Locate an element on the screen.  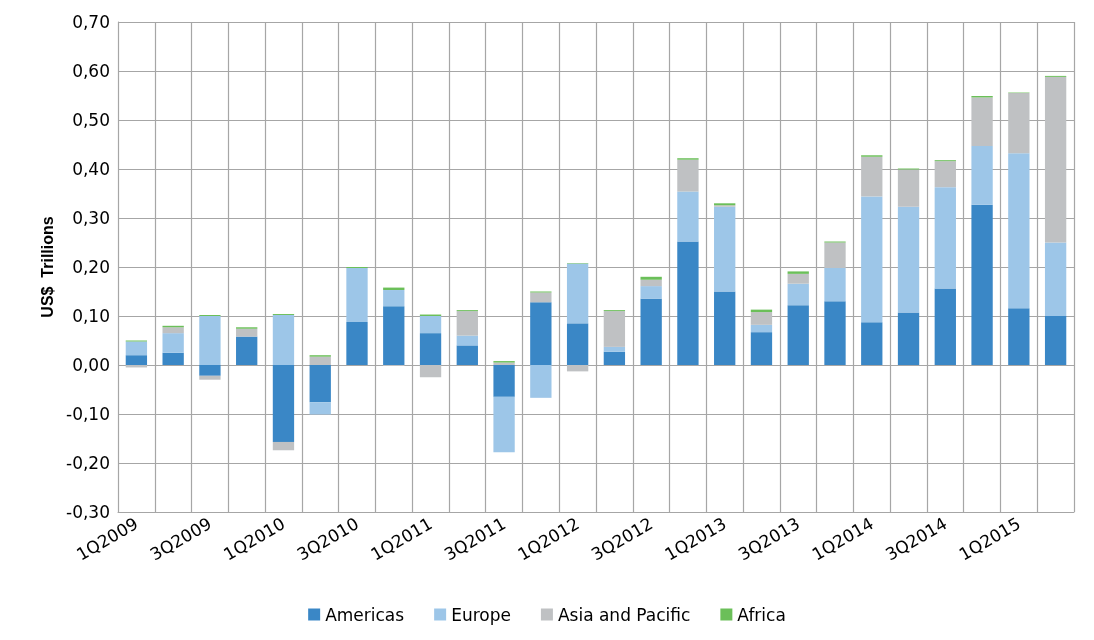
y-tick-label: 0,60 is located at coordinates (91, 71).